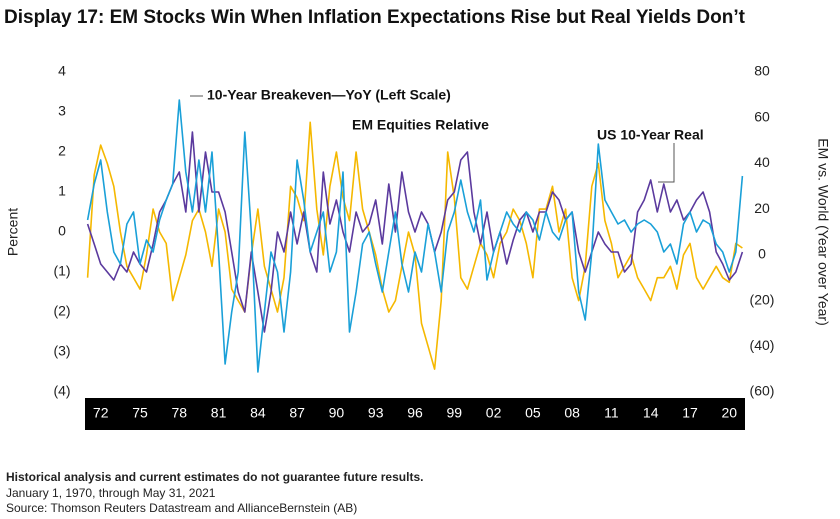 Image resolution: width=840 pixels, height=519 pixels. What do you see at coordinates (666, 163) in the screenshot?
I see `label-leader` at bounding box center [666, 163].